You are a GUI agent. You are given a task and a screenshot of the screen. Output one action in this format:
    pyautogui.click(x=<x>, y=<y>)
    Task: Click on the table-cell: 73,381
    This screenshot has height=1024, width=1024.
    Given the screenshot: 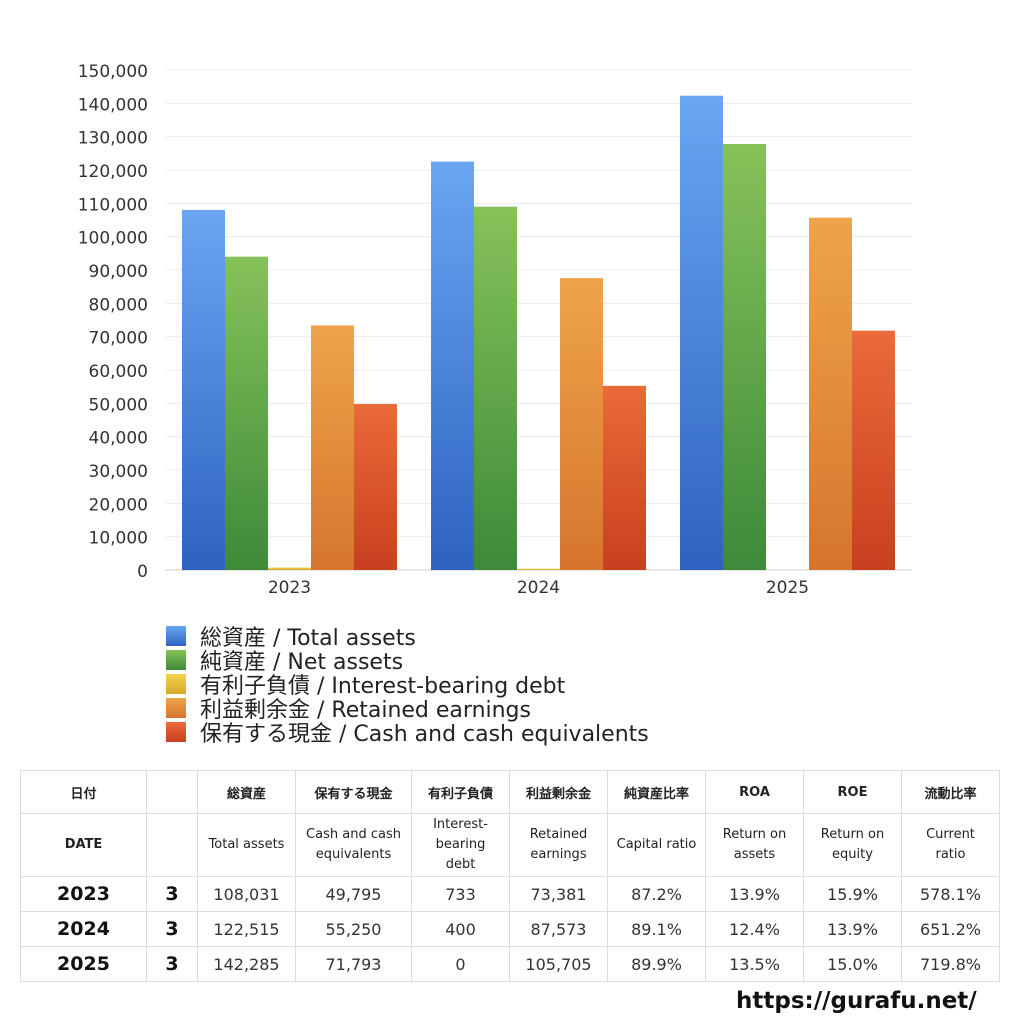 What is the action you would take?
    pyautogui.click(x=558, y=894)
    